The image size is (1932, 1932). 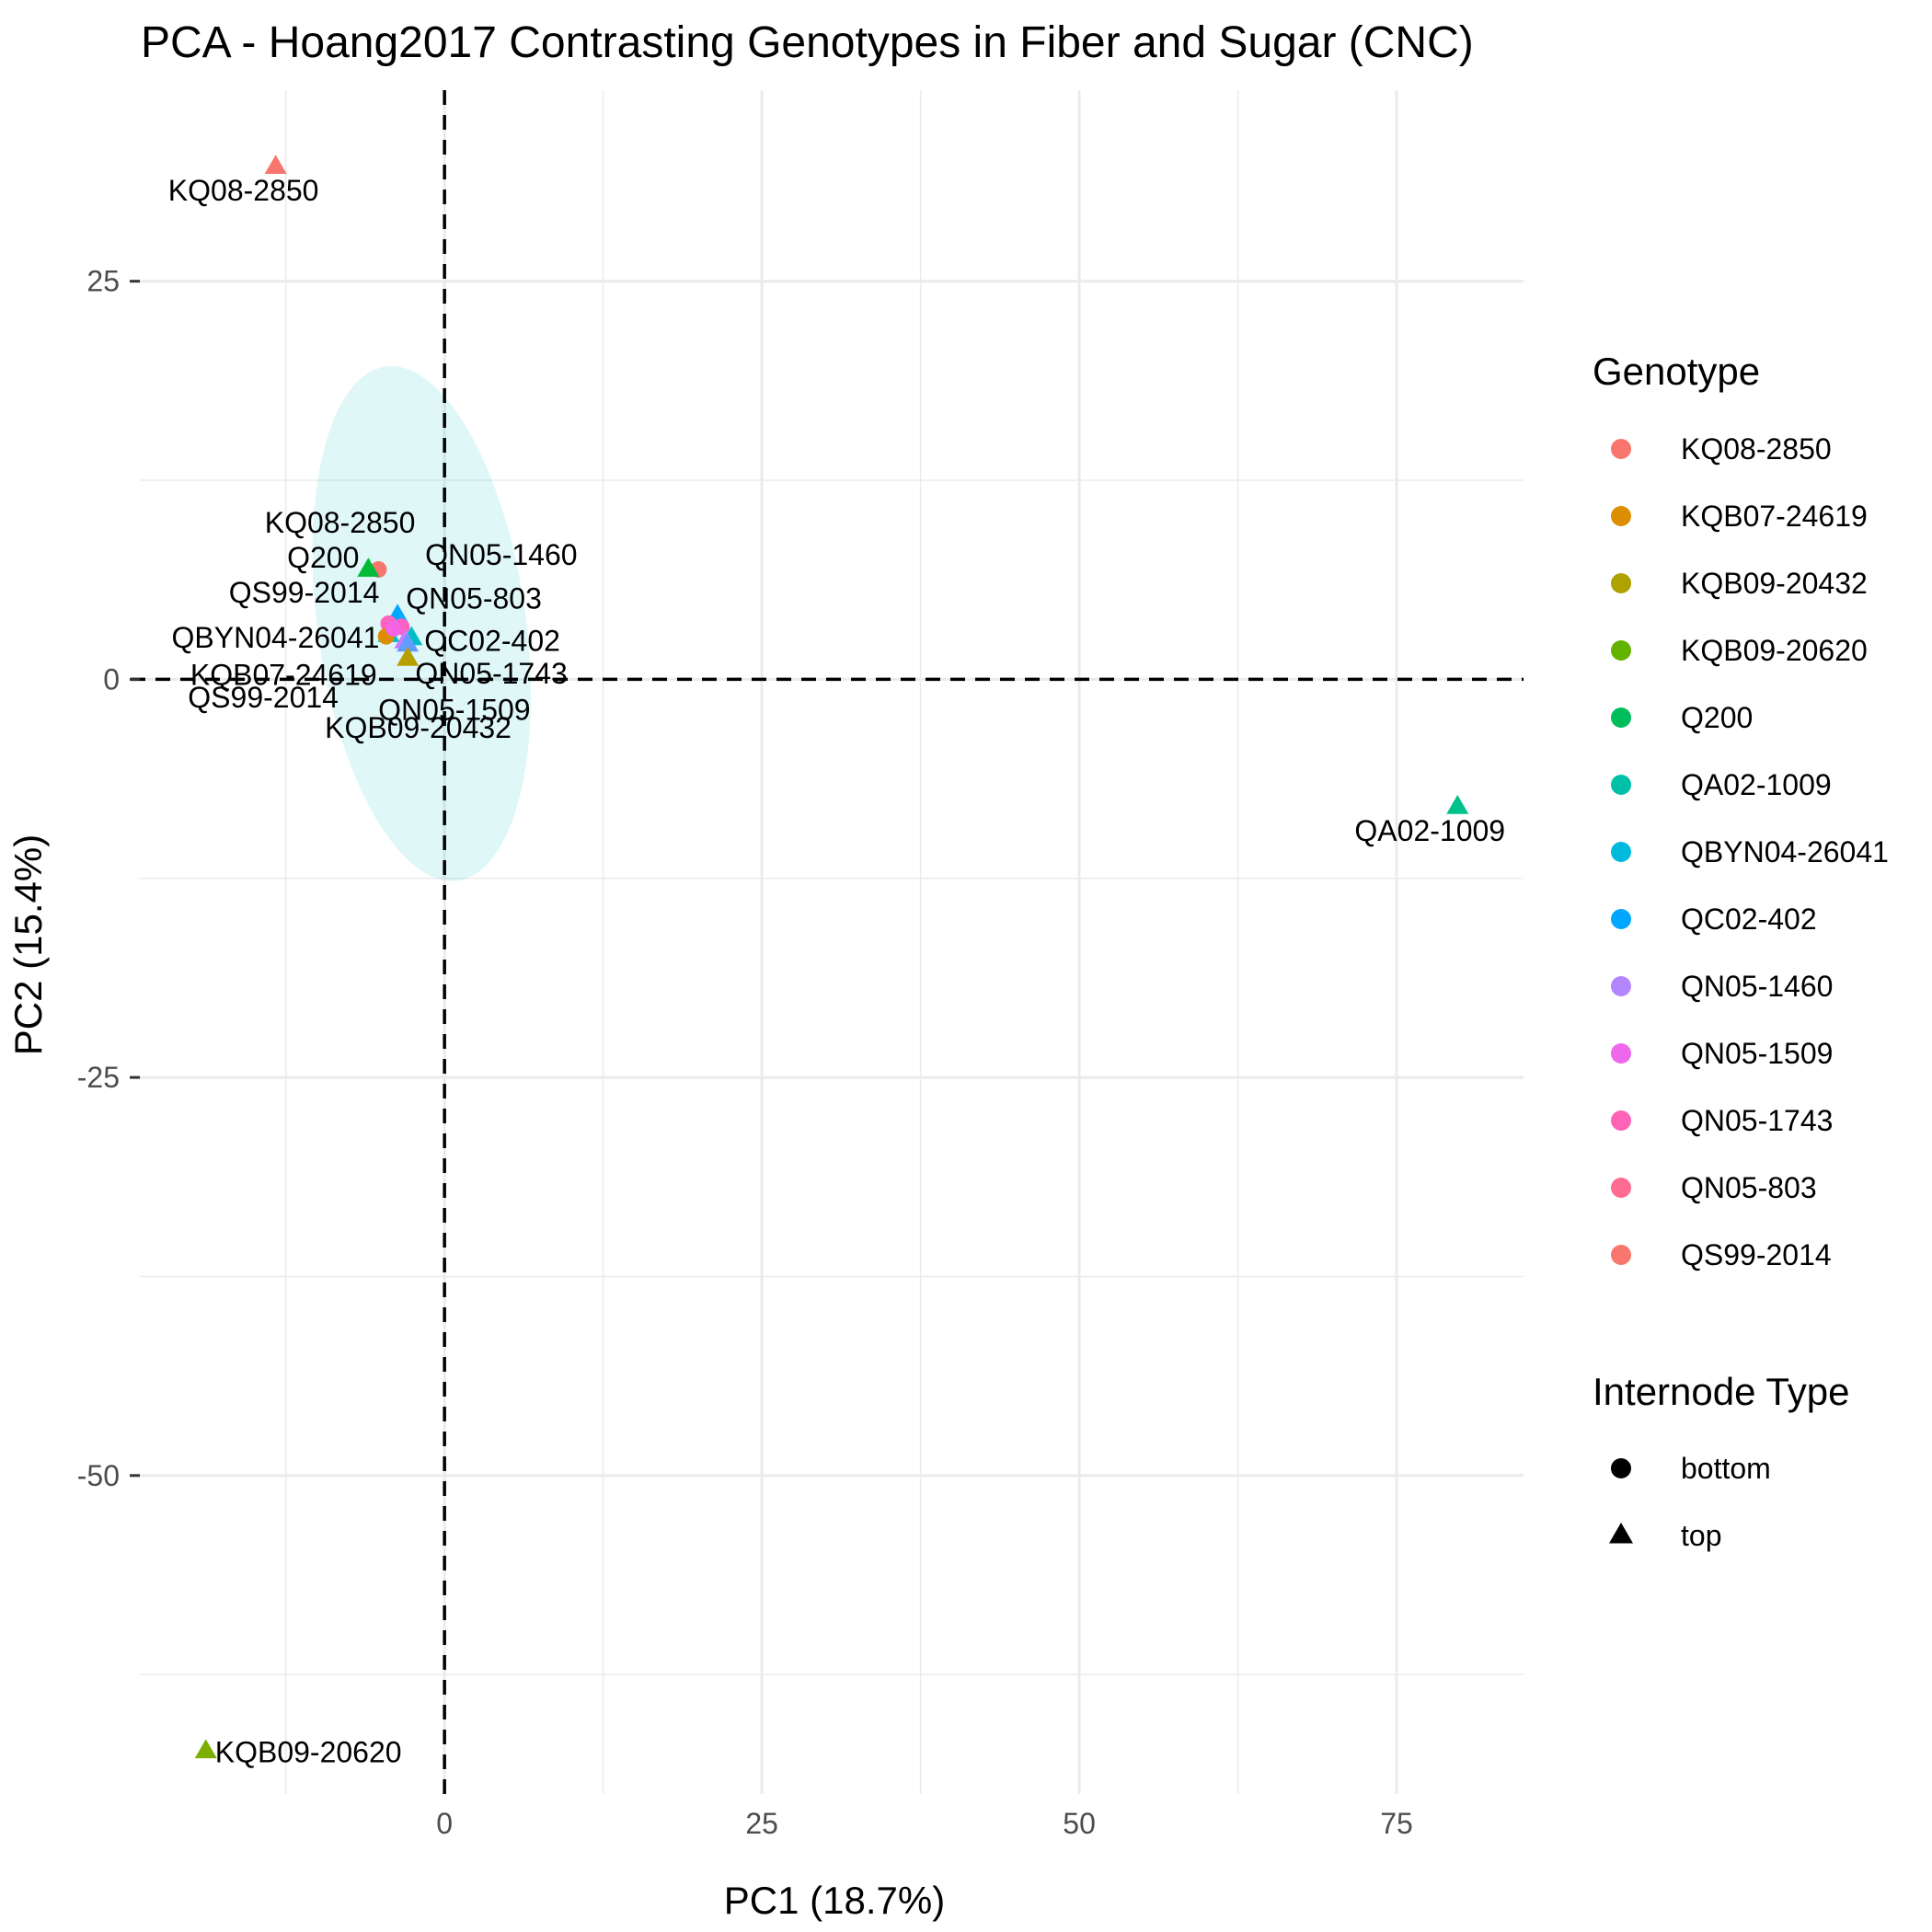 I want to click on legend-genotype-label: KQB07-24619, so click(x=1774, y=516).